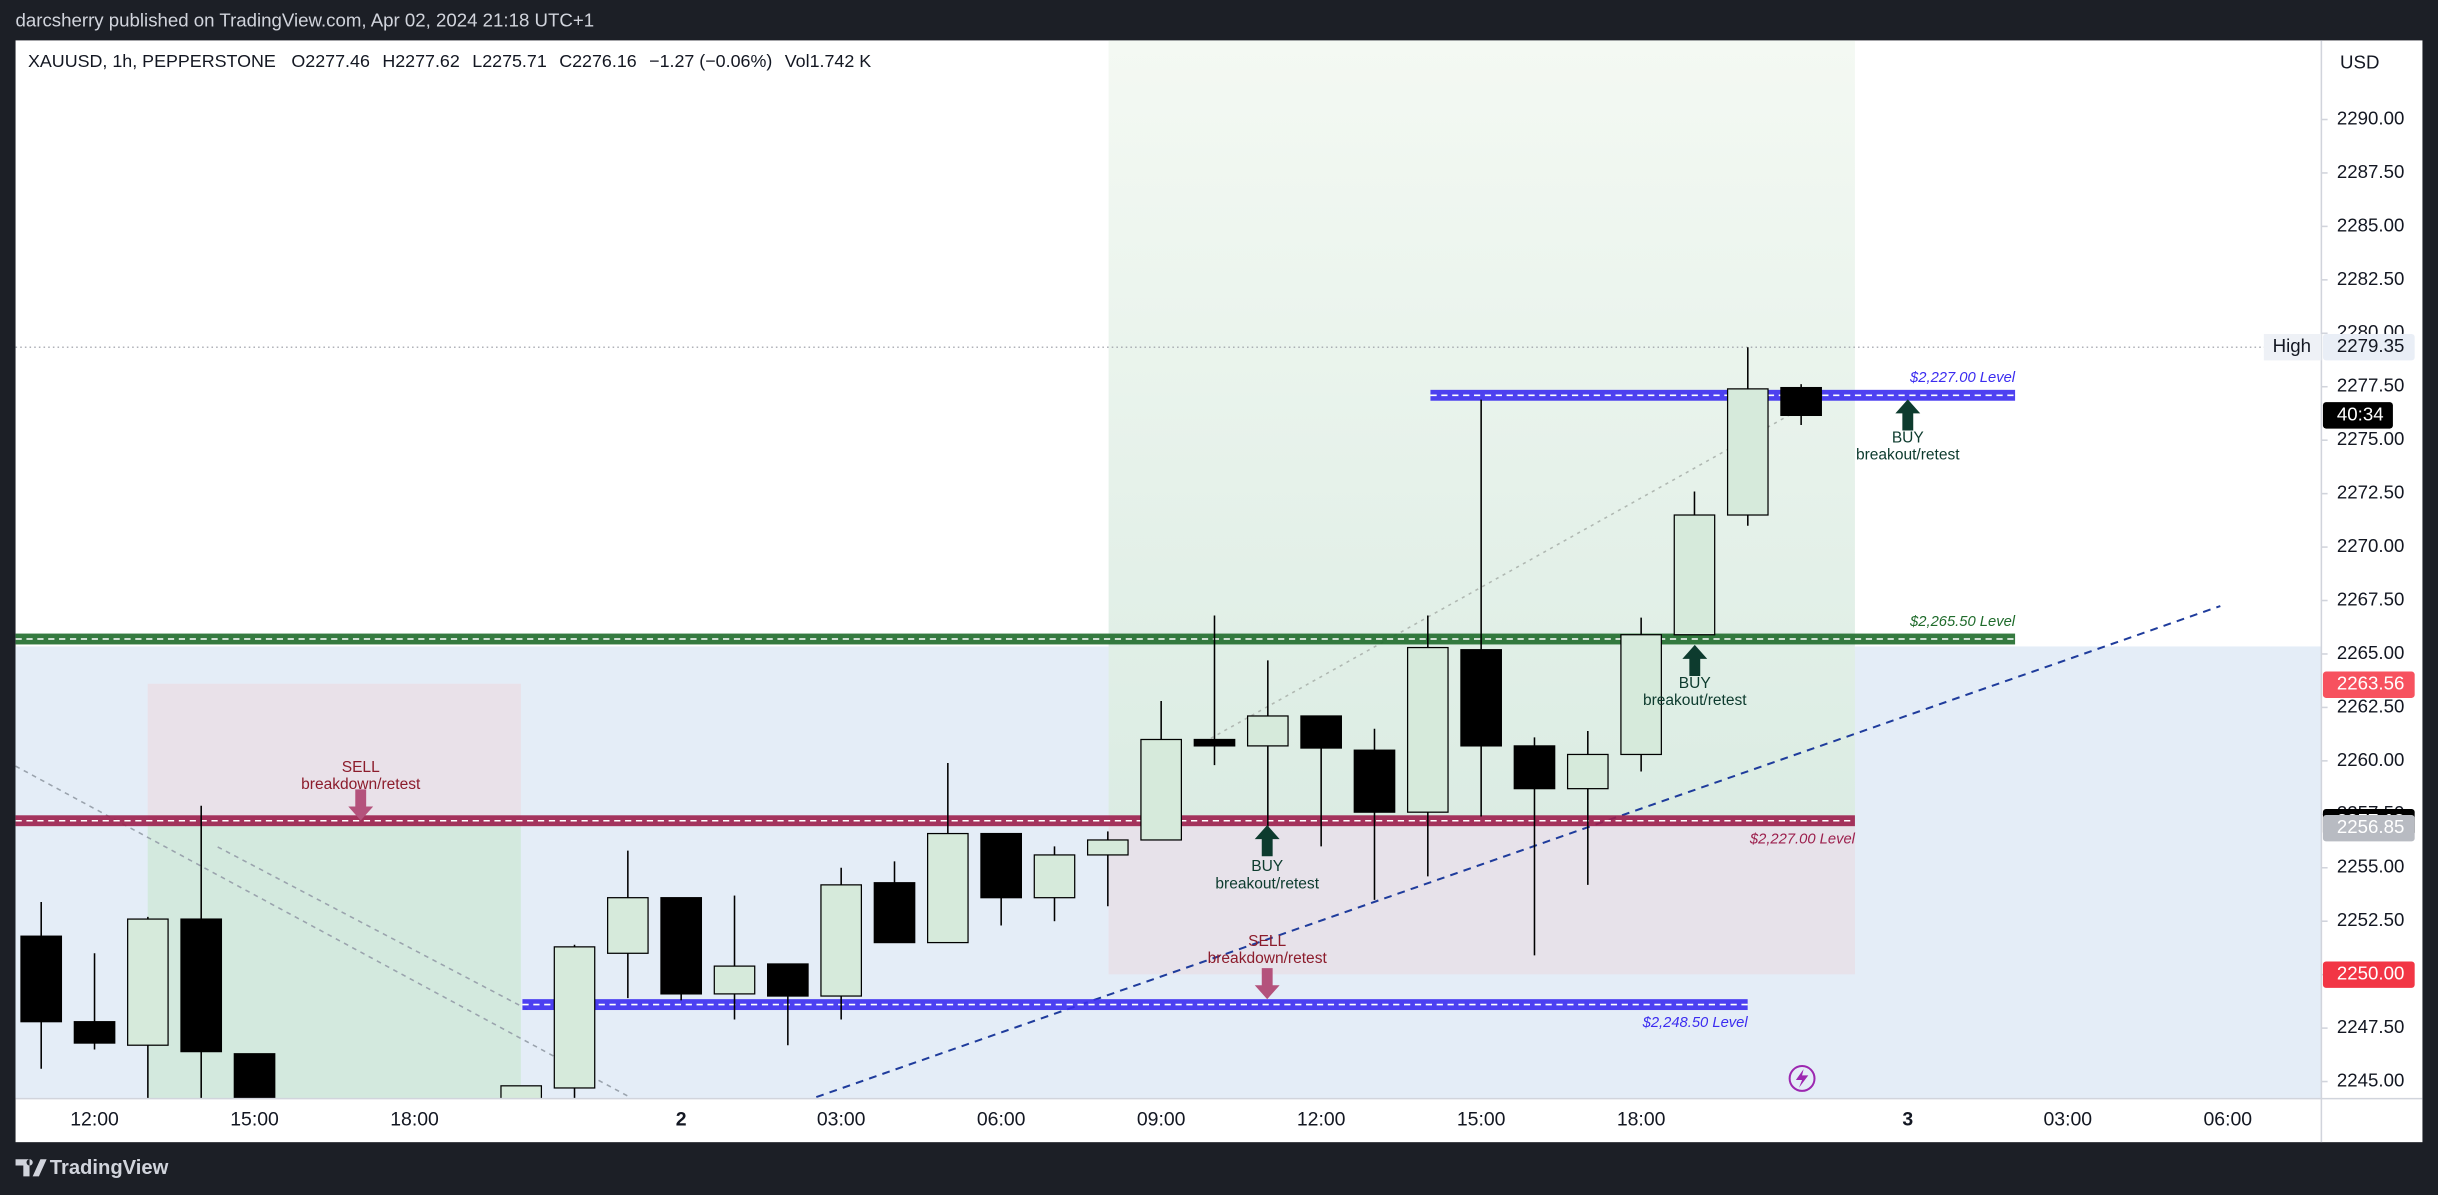 Image resolution: width=2438 pixels, height=1195 pixels. I want to click on y-tick-label: 2245.00, so click(2370, 1079).